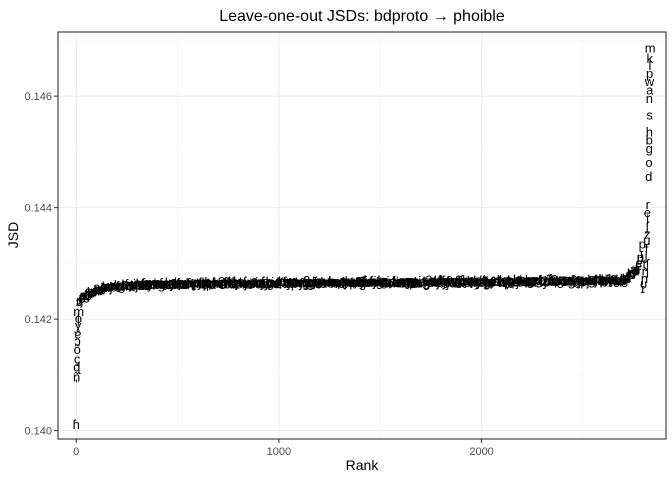 The image size is (672, 480). I want to click on data-point: ʃ, so click(461, 280).